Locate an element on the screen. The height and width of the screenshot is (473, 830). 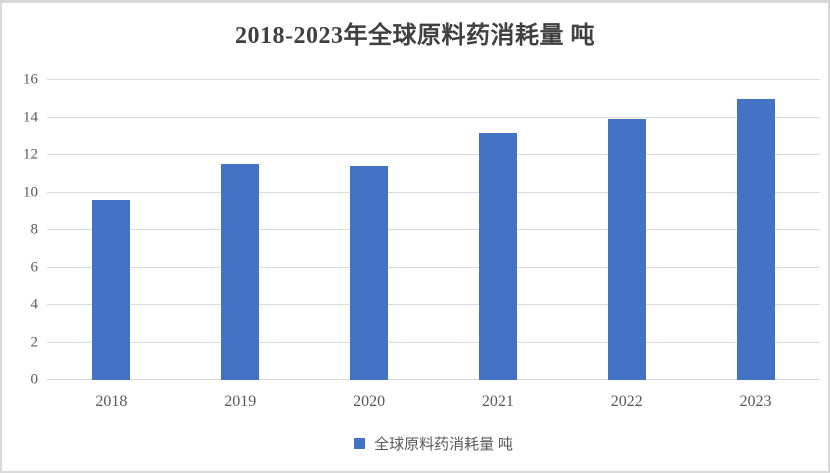
x-tick-label: 2018 is located at coordinates (111, 401).